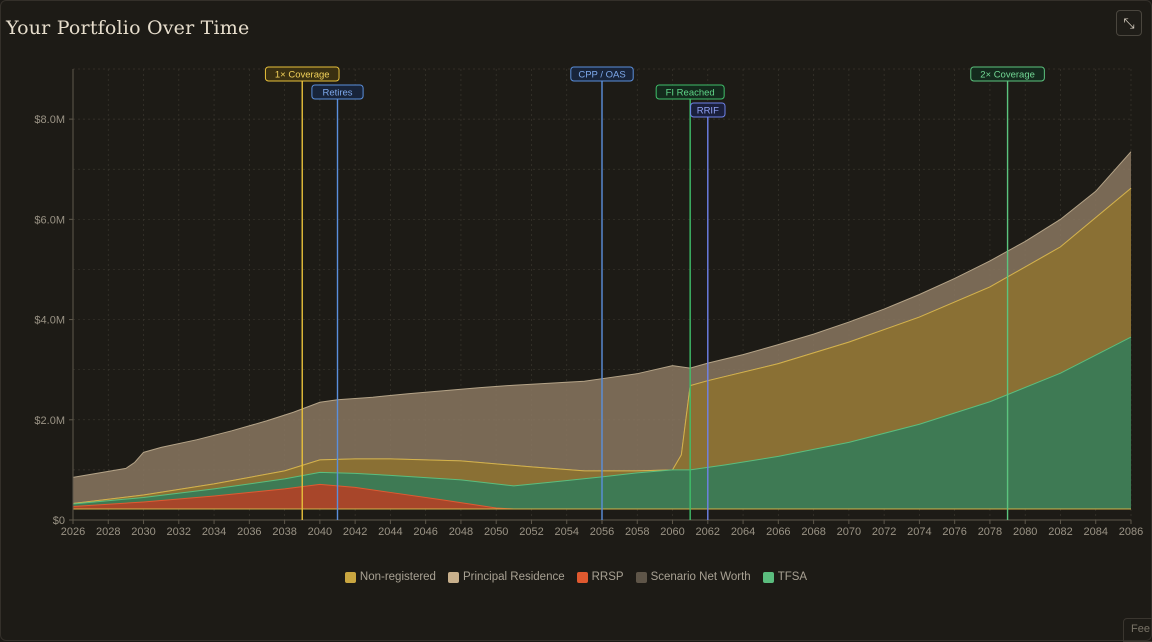 Image resolution: width=1152 pixels, height=642 pixels. Describe the element at coordinates (59, 521) in the screenshot. I see `y-tick-label: $0` at that location.